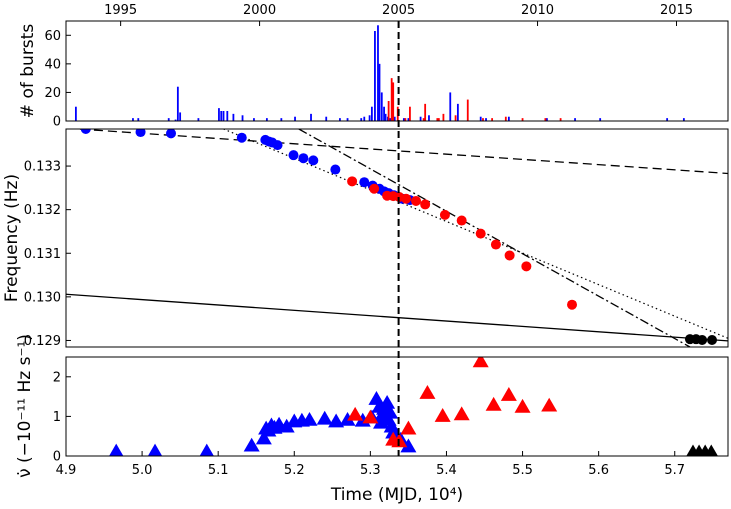 This screenshot has width=731, height=509. Describe the element at coordinates (120, 10) in the screenshot. I see `year-tick-label: 1995` at that location.